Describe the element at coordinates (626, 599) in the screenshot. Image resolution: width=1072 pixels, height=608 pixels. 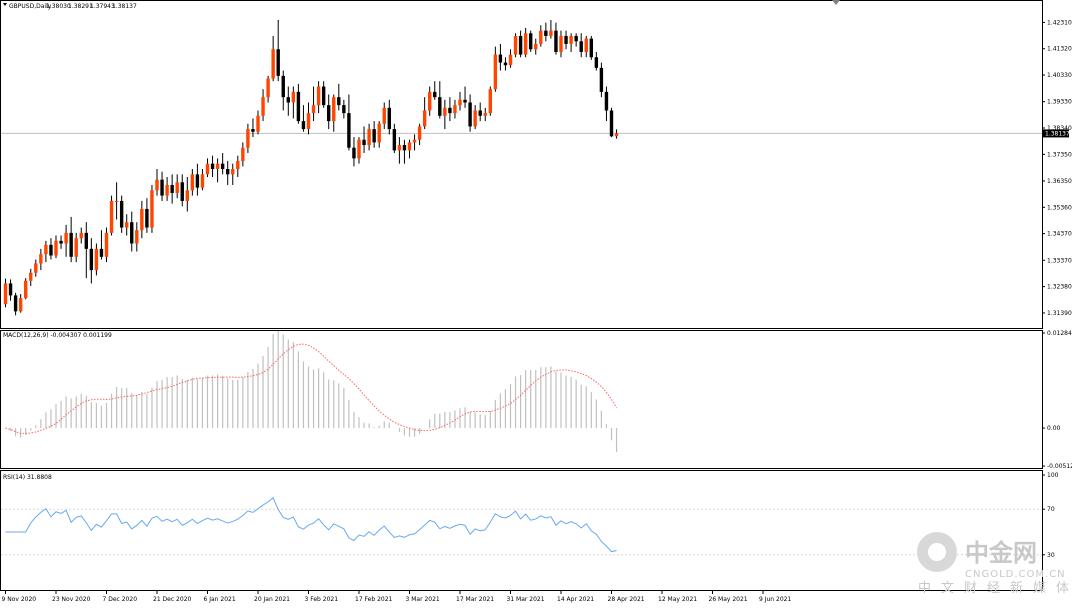
I see `date-tick-label: 28 Apr 2021` at that location.